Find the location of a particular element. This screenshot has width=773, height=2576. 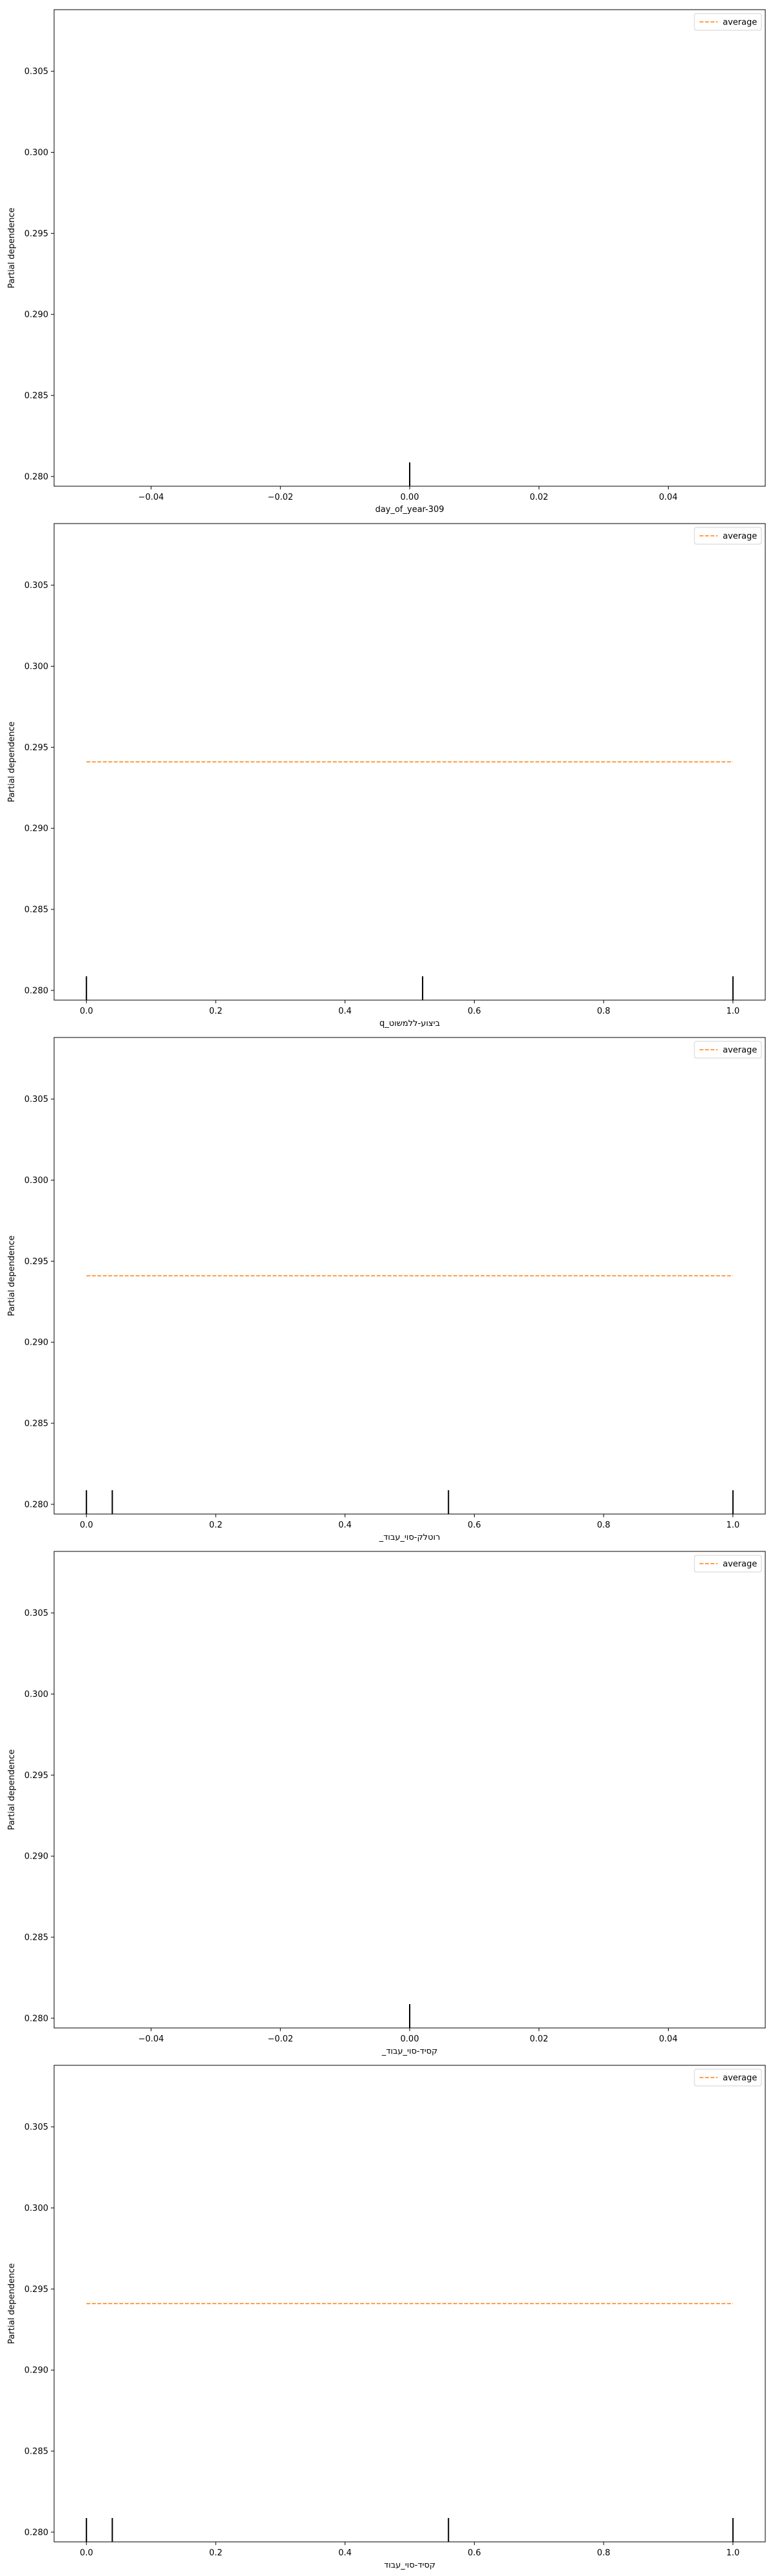

x-axis-label: _קסיד-סוי_עבוד is located at coordinates (409, 2051).